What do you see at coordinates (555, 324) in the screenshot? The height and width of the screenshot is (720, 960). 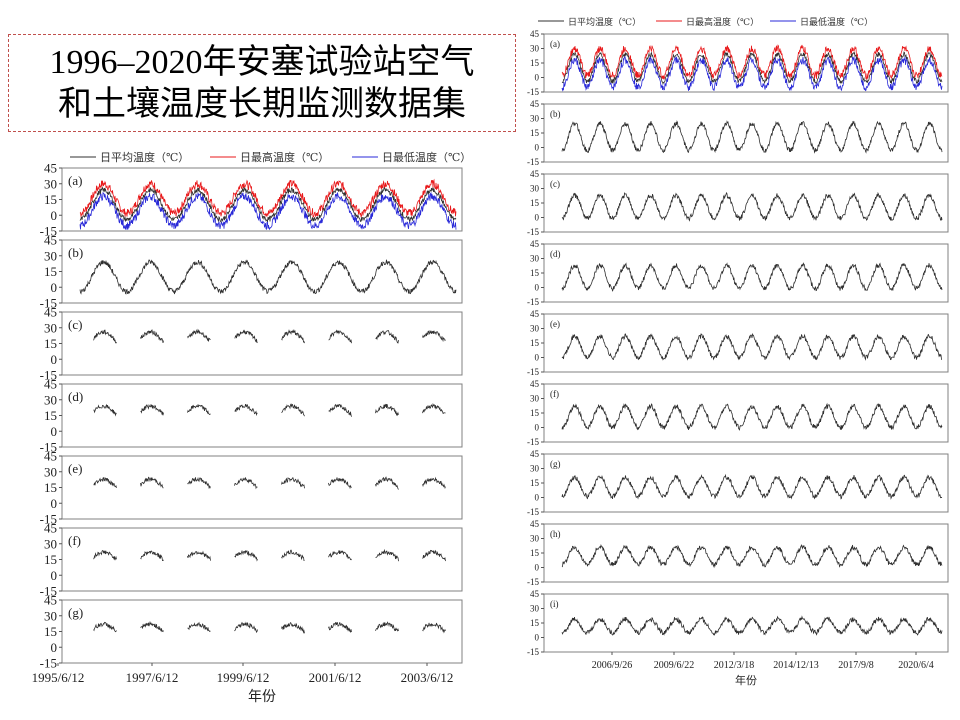 I see `panel-label: (e)` at bounding box center [555, 324].